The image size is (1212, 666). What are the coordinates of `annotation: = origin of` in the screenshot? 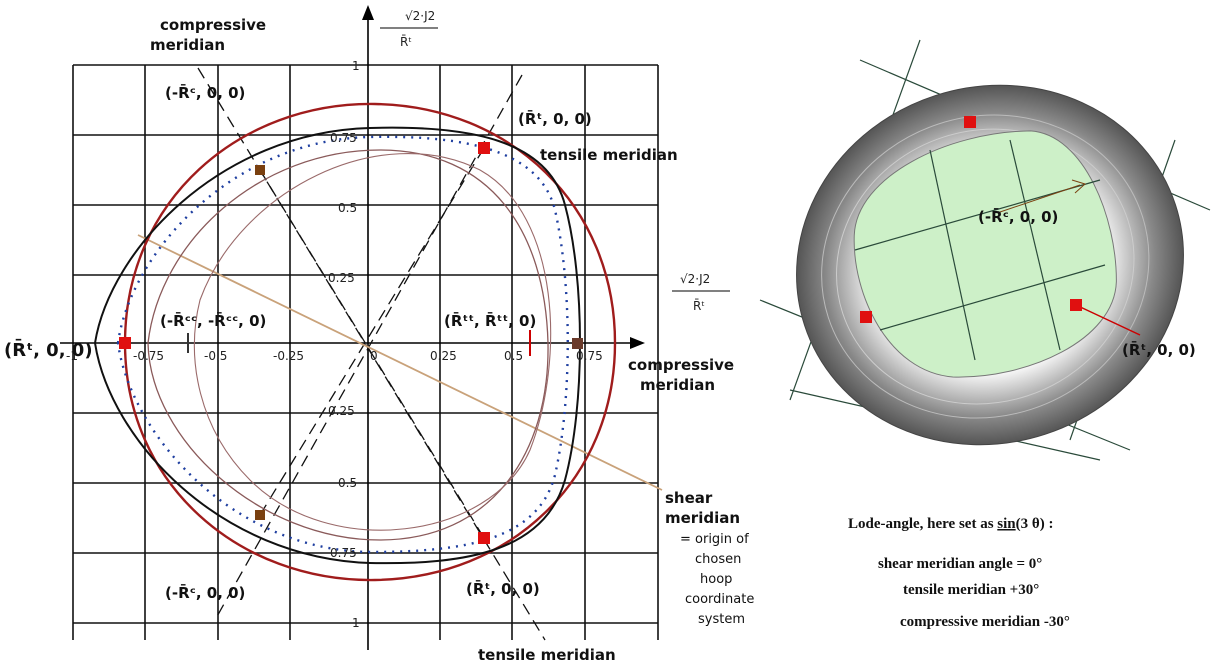 It's located at (714, 539).